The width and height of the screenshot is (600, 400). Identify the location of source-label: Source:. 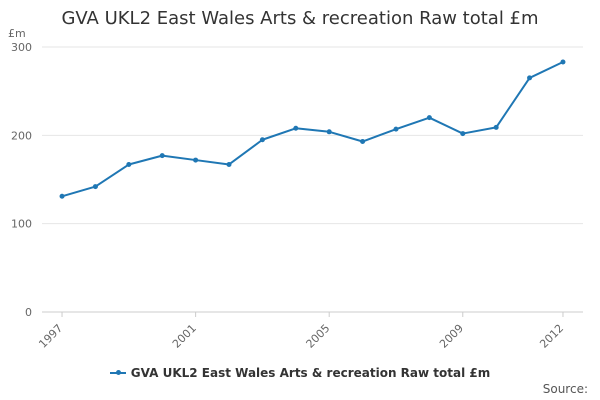
(565, 389).